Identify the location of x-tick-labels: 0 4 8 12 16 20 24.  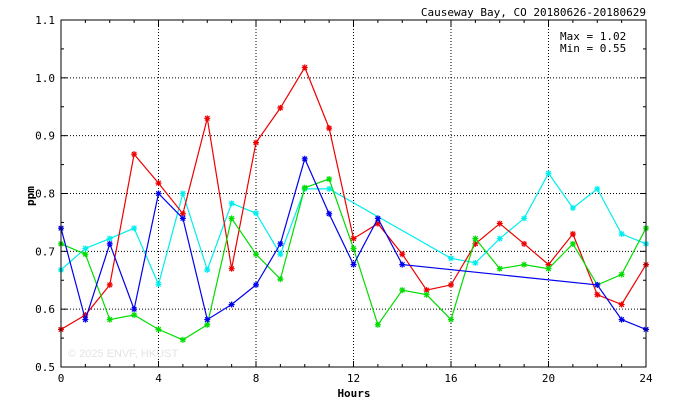
(355, 378).